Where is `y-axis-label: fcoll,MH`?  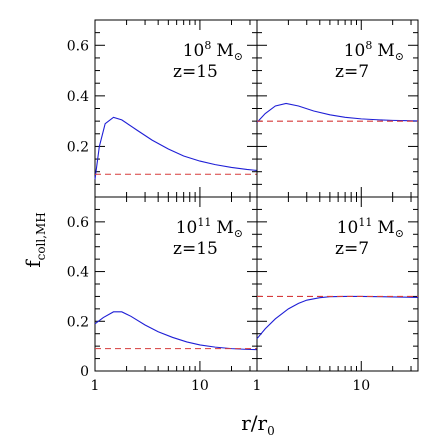
y-axis-label: fcoll,MH is located at coordinates (34, 240).